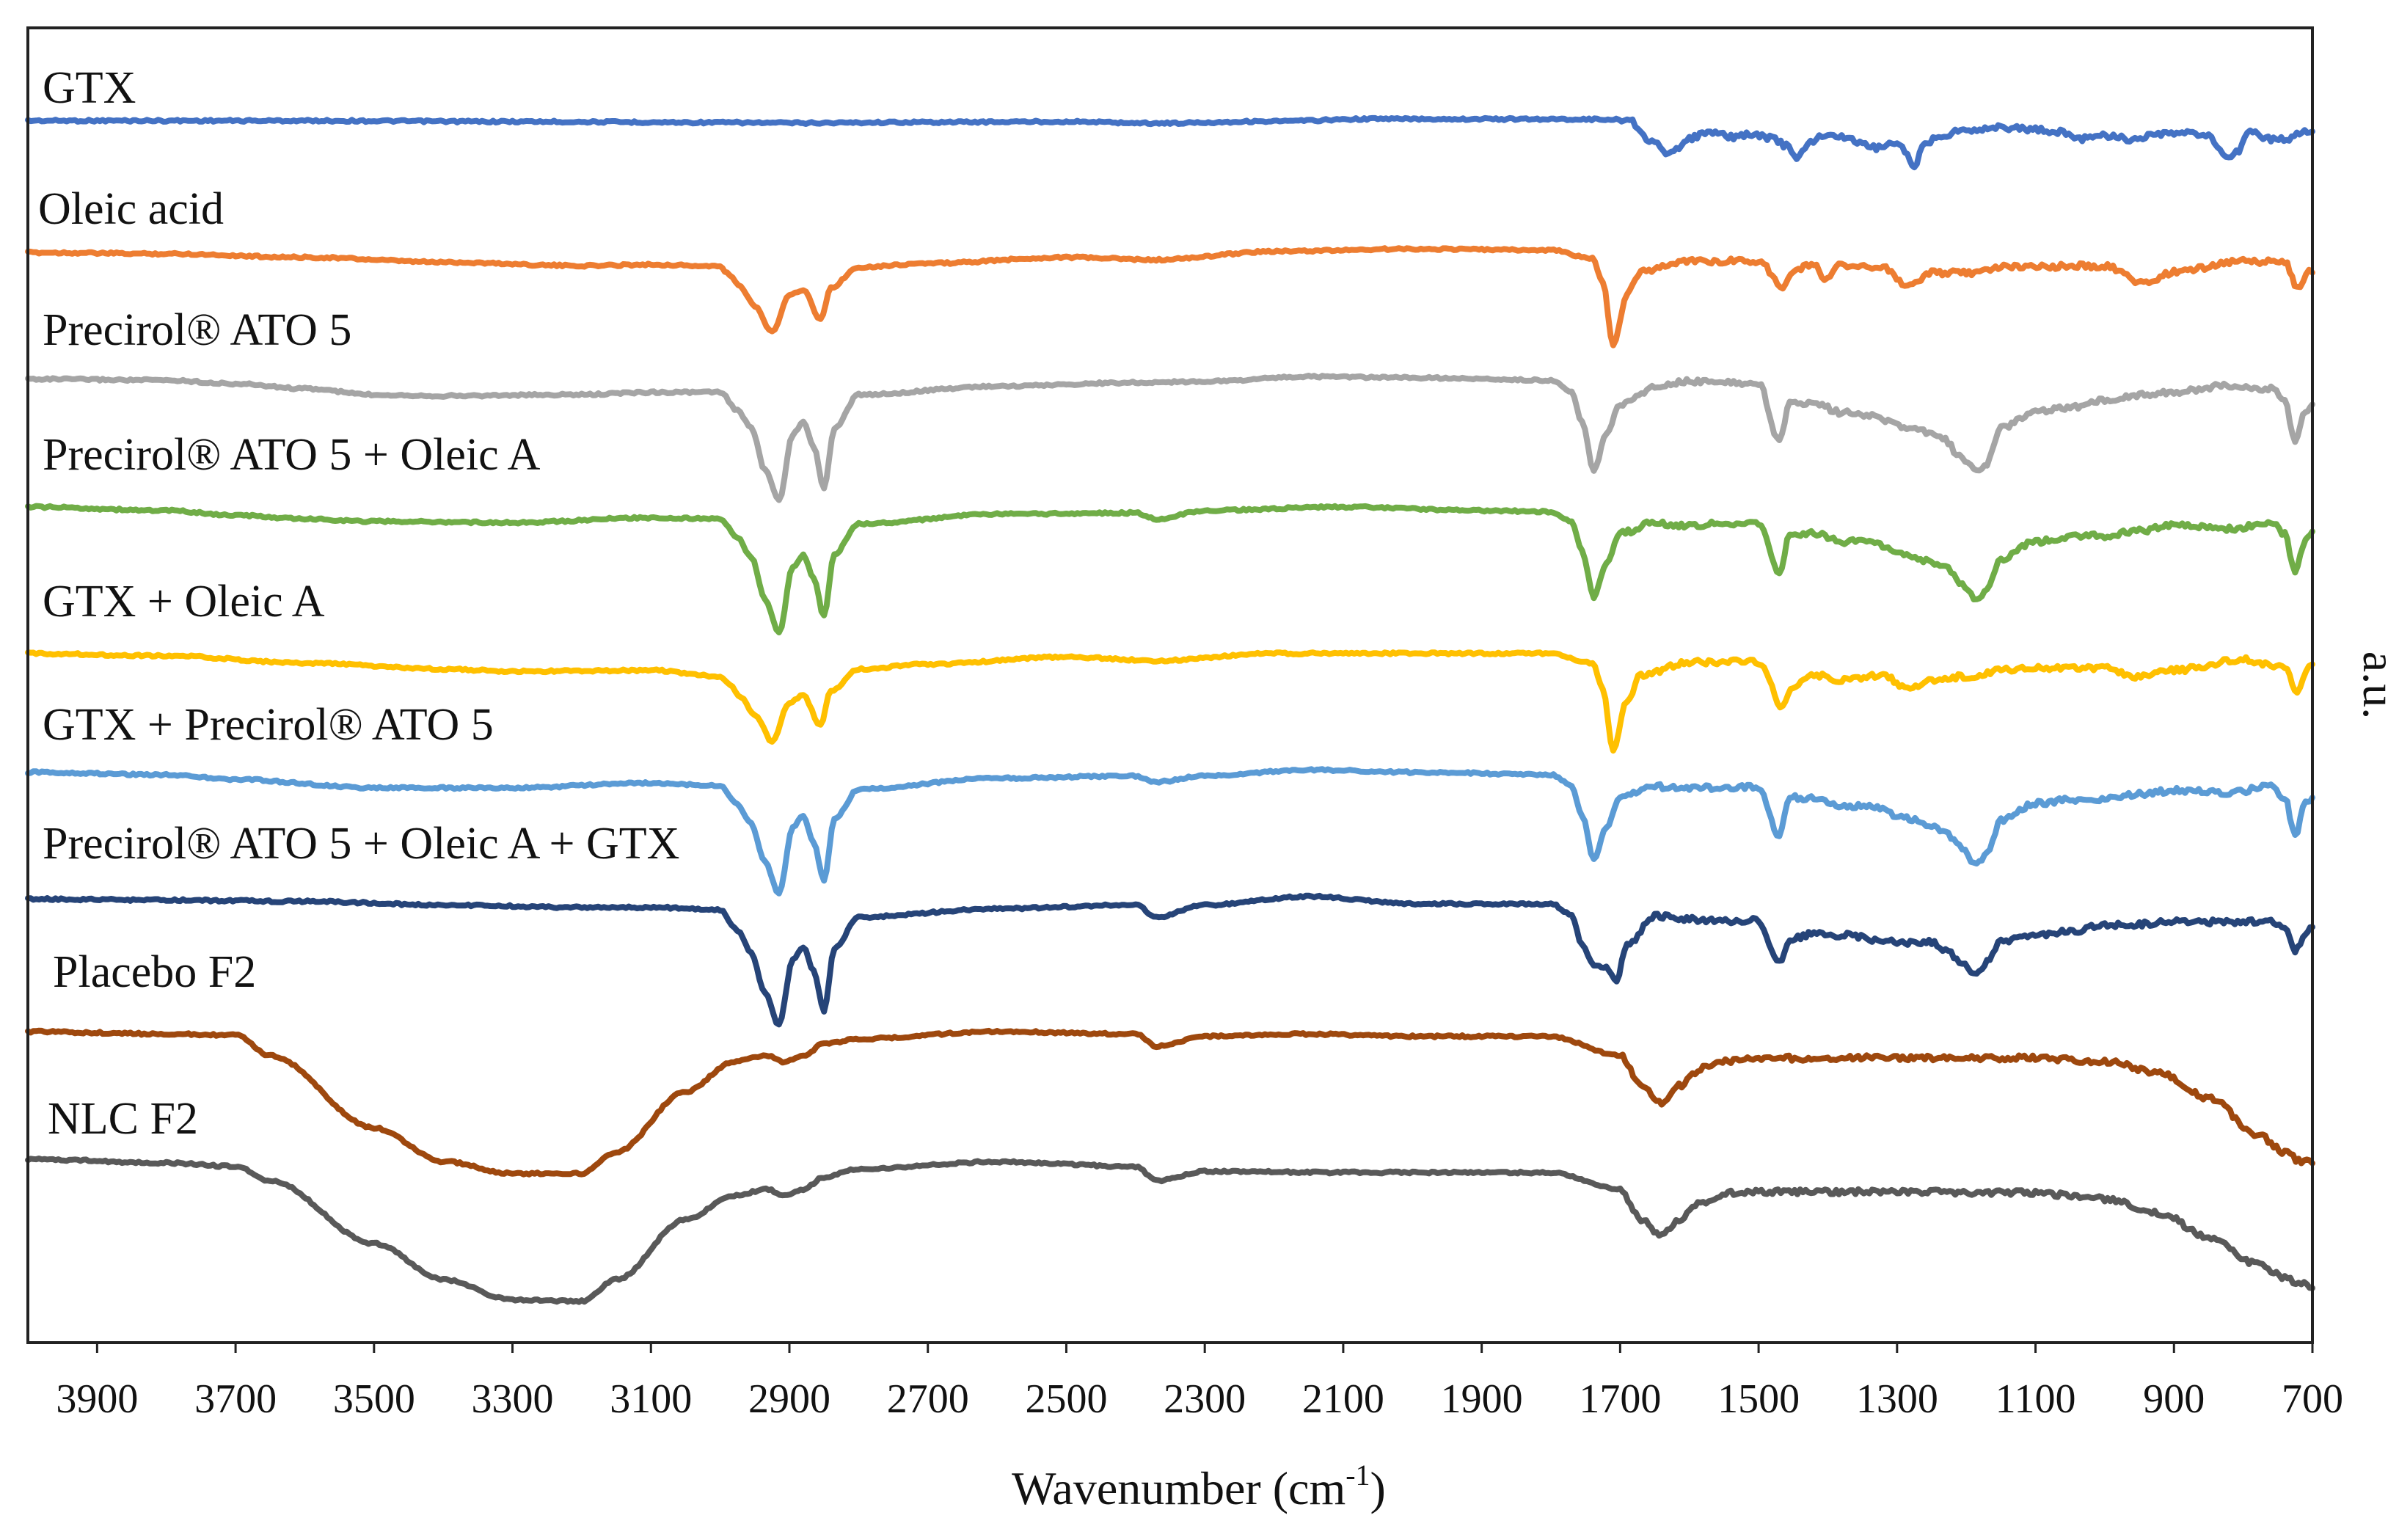 The width and height of the screenshot is (2399, 1540). I want to click on series-label: GTX + Oleic A, so click(184, 602).